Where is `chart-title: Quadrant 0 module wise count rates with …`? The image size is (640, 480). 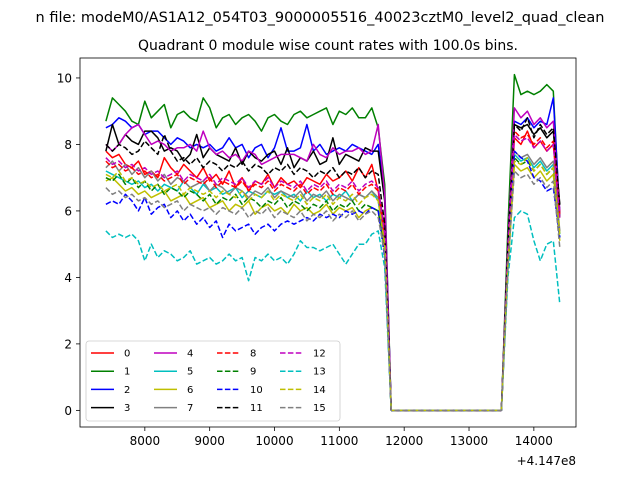 chart-title: Quadrant 0 module wise count rates with … is located at coordinates (328, 46).